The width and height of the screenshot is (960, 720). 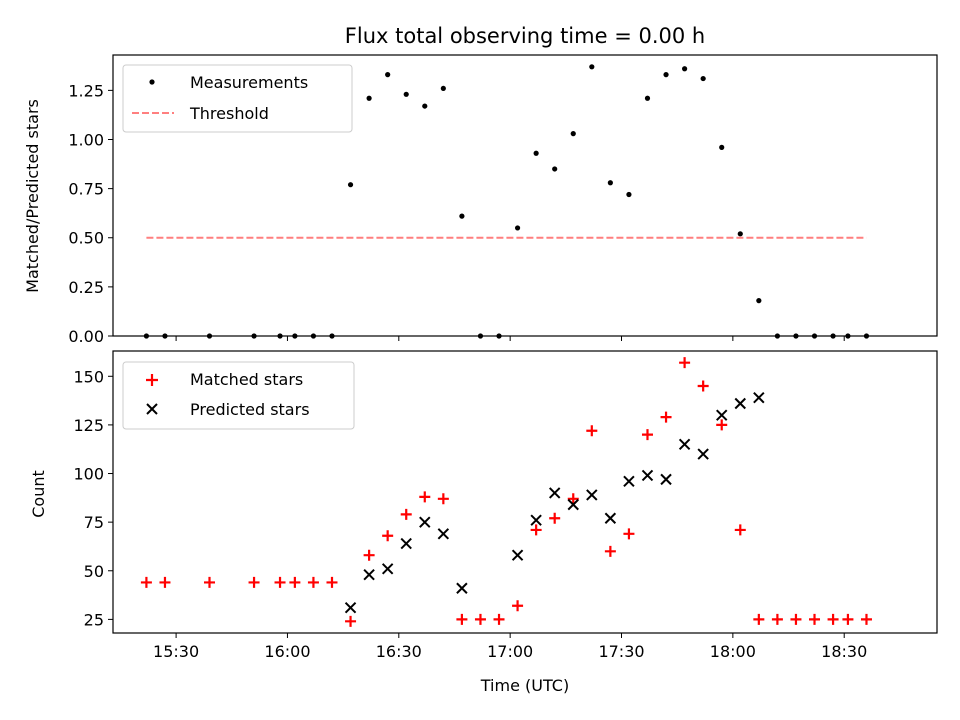 I want to click on top-y-tick-label: 0.75, so click(x=86, y=189).